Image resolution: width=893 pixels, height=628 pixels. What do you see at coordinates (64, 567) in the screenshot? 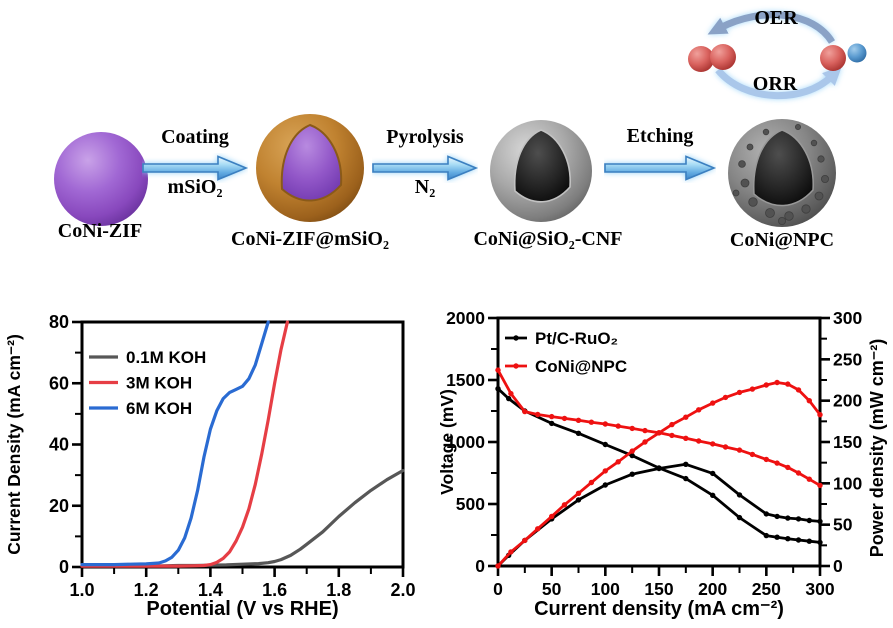
I see `y-tick-label: 0` at bounding box center [64, 567].